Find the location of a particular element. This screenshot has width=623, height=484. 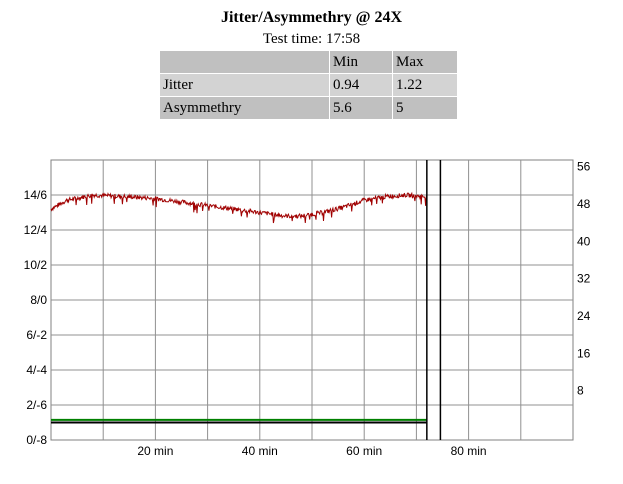

header-max: Max is located at coordinates (425, 62).